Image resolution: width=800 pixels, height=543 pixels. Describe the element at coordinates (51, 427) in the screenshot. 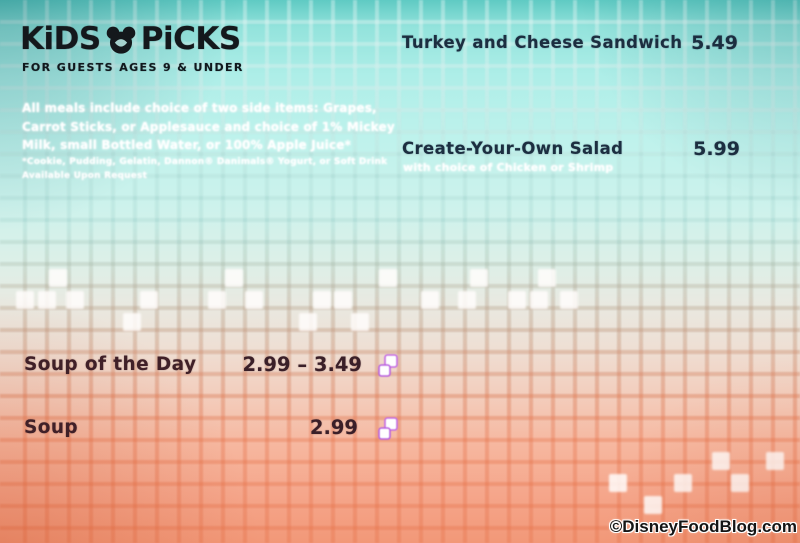

I see `item-name-soup: Soup` at that location.